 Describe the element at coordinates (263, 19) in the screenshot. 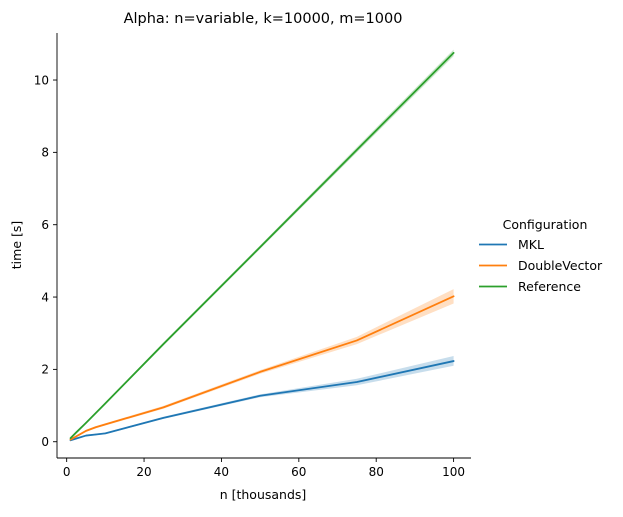

I see `chart-title: Alpha: n=variable, k=10000, m=1000` at that location.